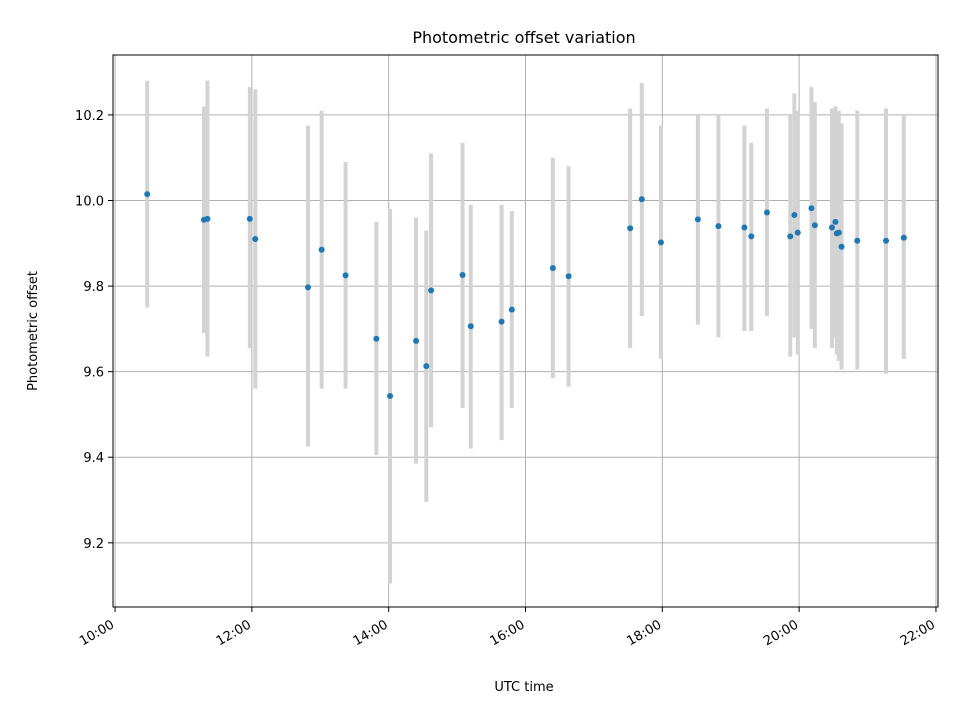  What do you see at coordinates (523, 687) in the screenshot?
I see `x-axis-label: UTC time` at bounding box center [523, 687].